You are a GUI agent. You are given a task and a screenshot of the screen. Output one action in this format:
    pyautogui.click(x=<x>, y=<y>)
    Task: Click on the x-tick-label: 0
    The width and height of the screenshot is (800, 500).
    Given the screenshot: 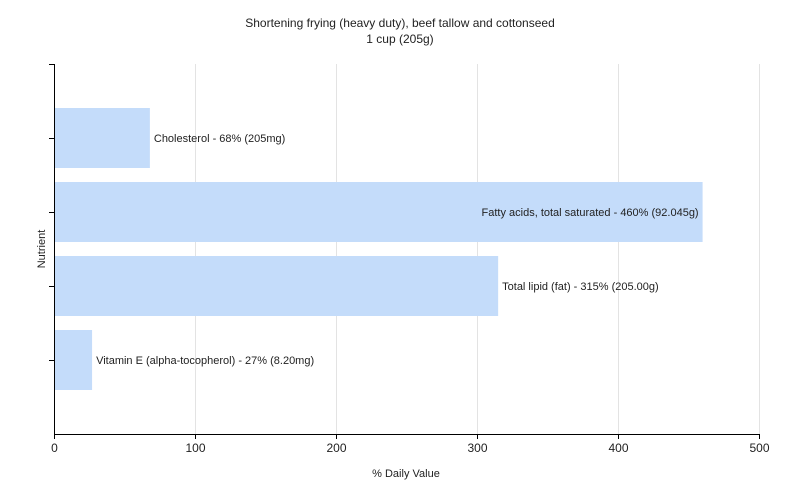 What is the action you would take?
    pyautogui.click(x=54, y=448)
    